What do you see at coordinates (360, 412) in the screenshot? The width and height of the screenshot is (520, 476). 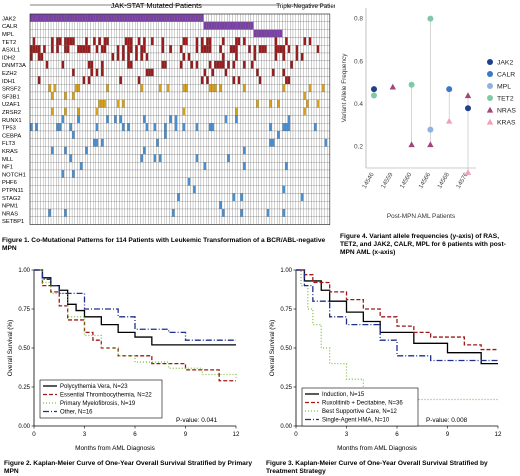 I see `legend-label: Best Supportive Care, N=12` at bounding box center [360, 412].